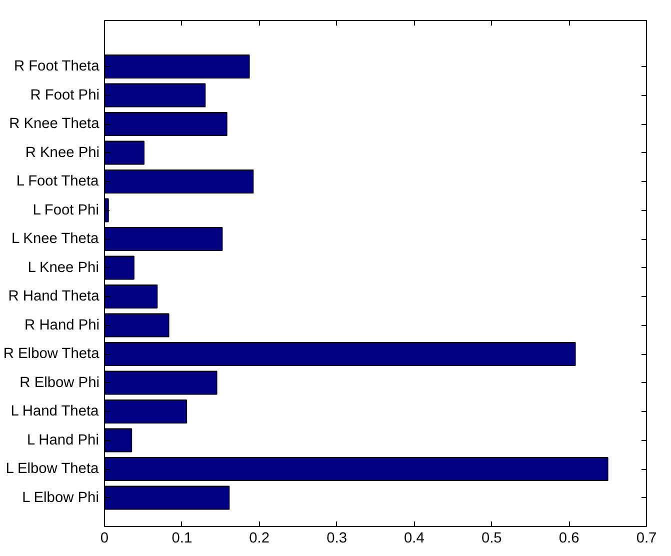 Image resolution: width=671 pixels, height=556 pixels. What do you see at coordinates (65, 95) in the screenshot?
I see `y-tick-label: R Foot Phi` at bounding box center [65, 95].